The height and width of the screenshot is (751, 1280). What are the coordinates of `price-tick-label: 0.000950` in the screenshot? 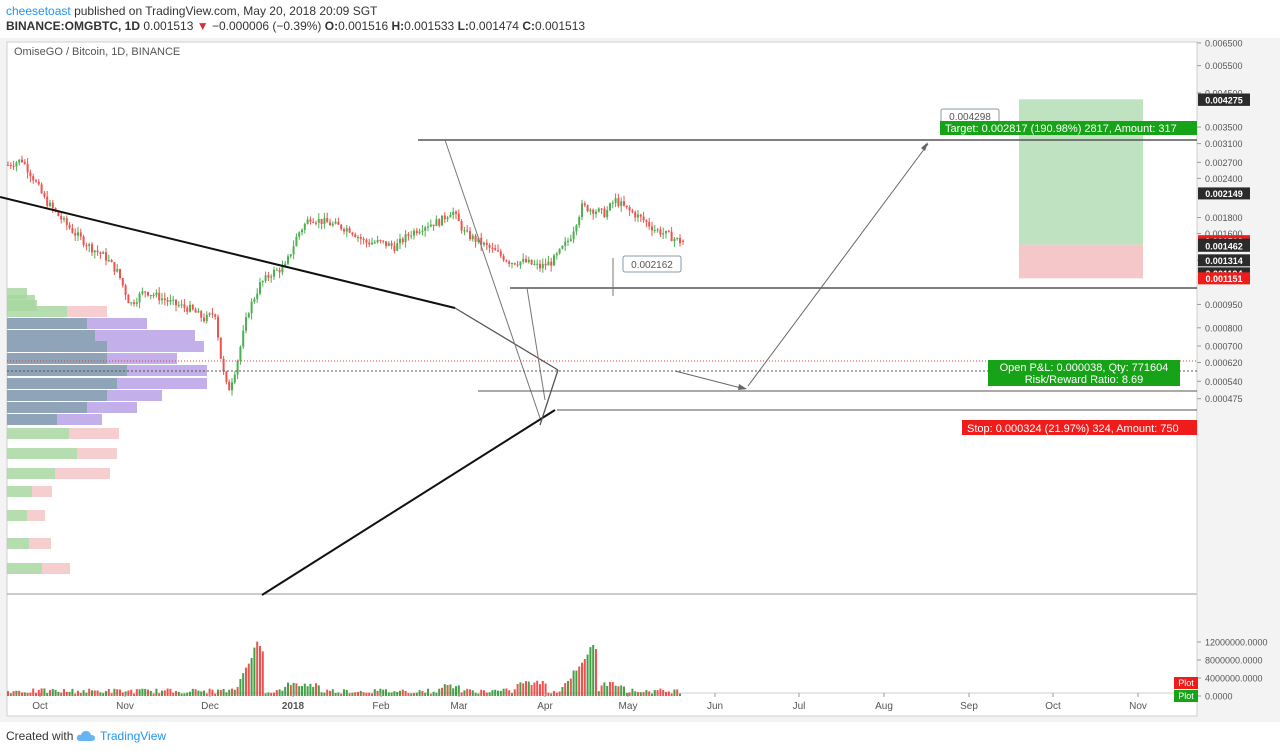 It's located at (1224, 305).